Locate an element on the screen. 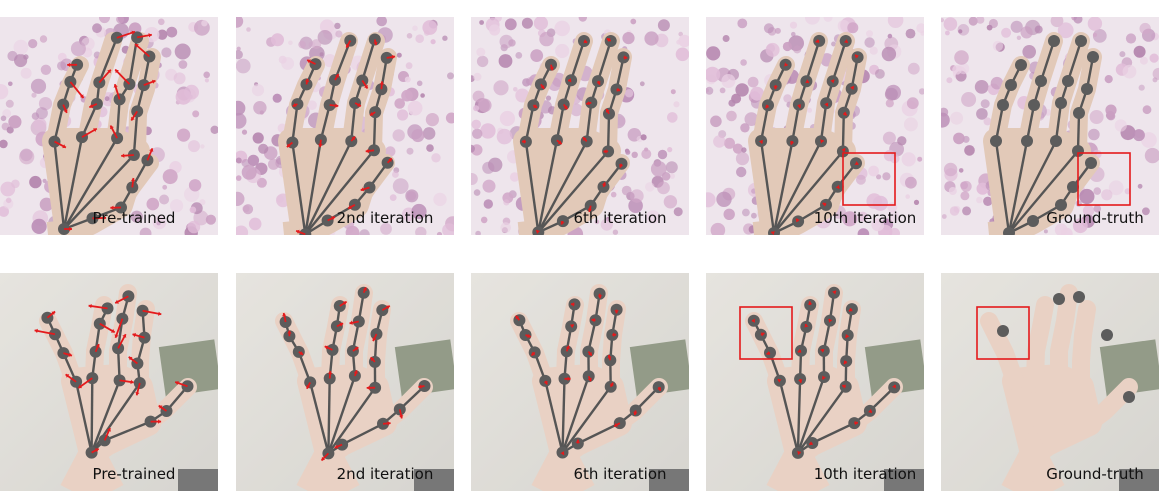 Image resolution: width=1162 pixels, height=504 pixels. panel-caption: 6th iteration is located at coordinates (620, 218).